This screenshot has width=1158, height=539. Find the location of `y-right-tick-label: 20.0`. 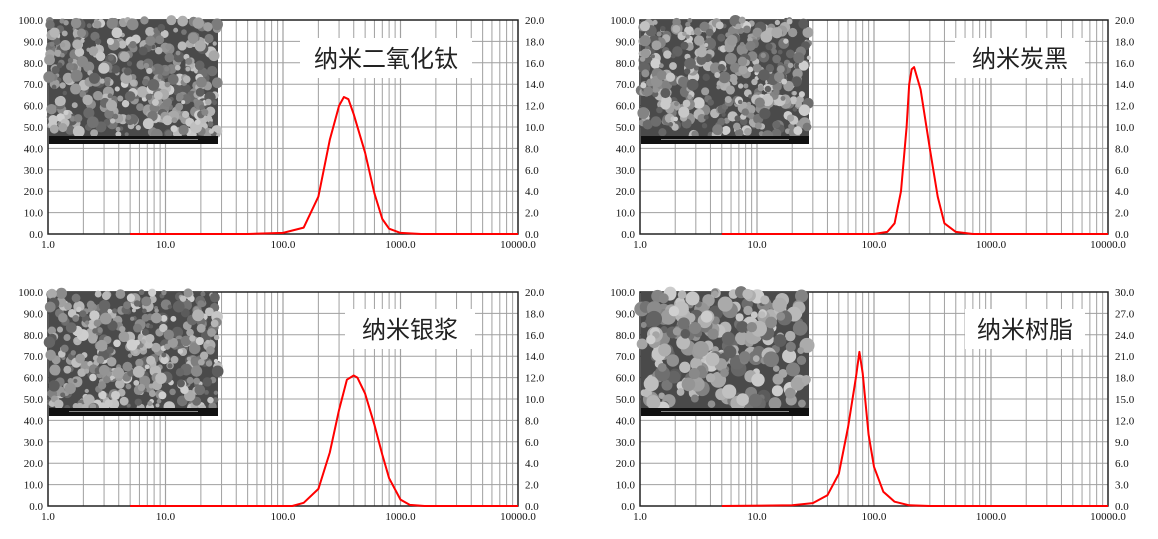

y-right-tick-label: 20.0 is located at coordinates (1125, 21).